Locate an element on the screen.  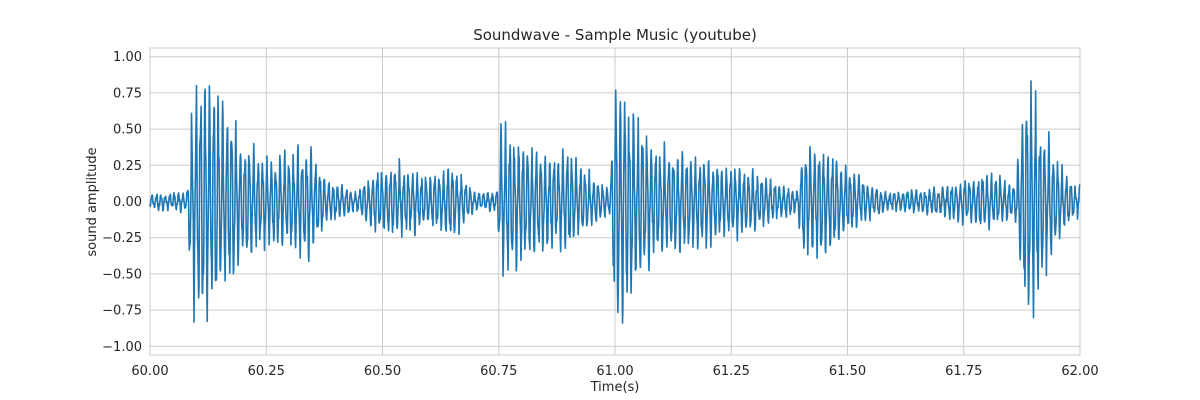
x-tick-label: 61.75 is located at coordinates (963, 371).